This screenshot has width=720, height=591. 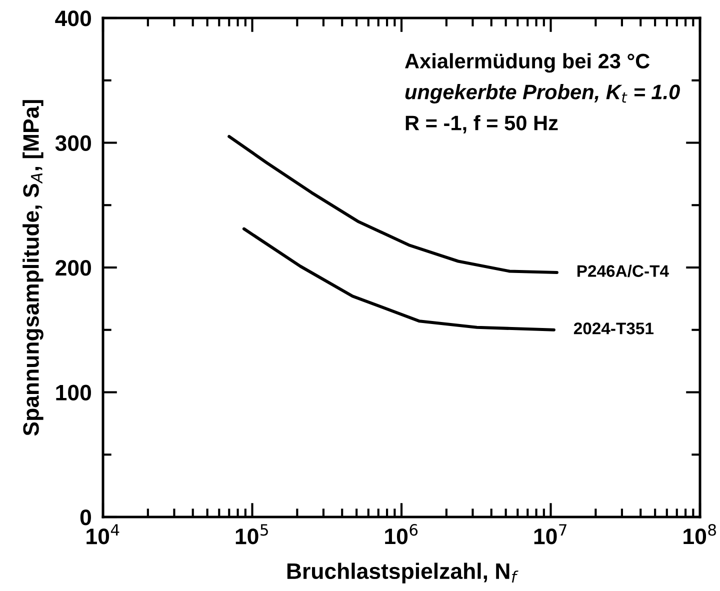 I want to click on y-tick-label: 400, so click(x=73, y=18).